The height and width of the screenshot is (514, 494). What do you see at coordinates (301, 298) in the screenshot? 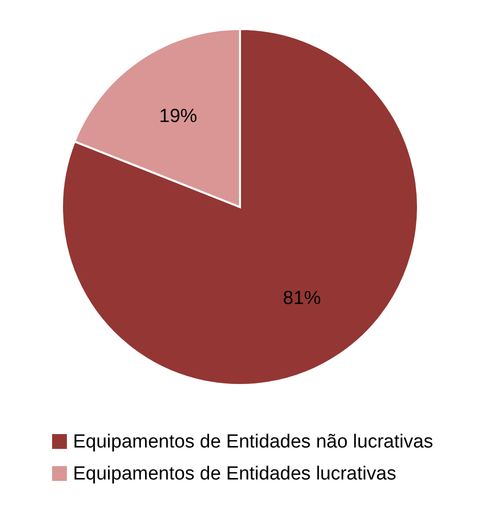
I see `data-label: 81%` at bounding box center [301, 298].